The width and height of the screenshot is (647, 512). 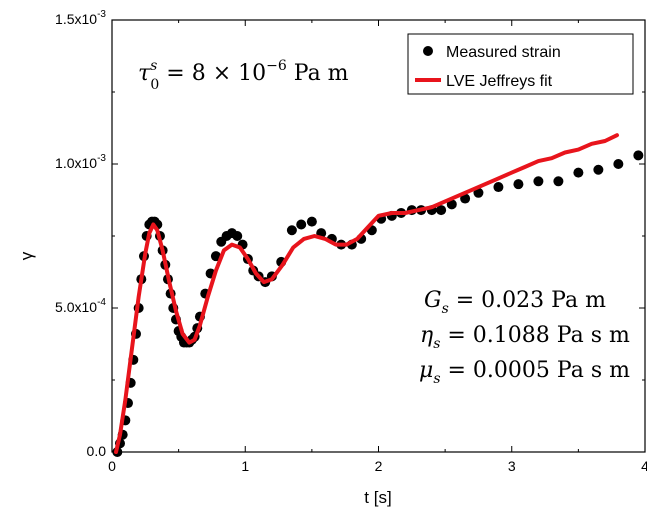 What do you see at coordinates (536, 370) in the screenshot?
I see `param-mu-value: = 0.0005 Pa s m` at bounding box center [536, 370].